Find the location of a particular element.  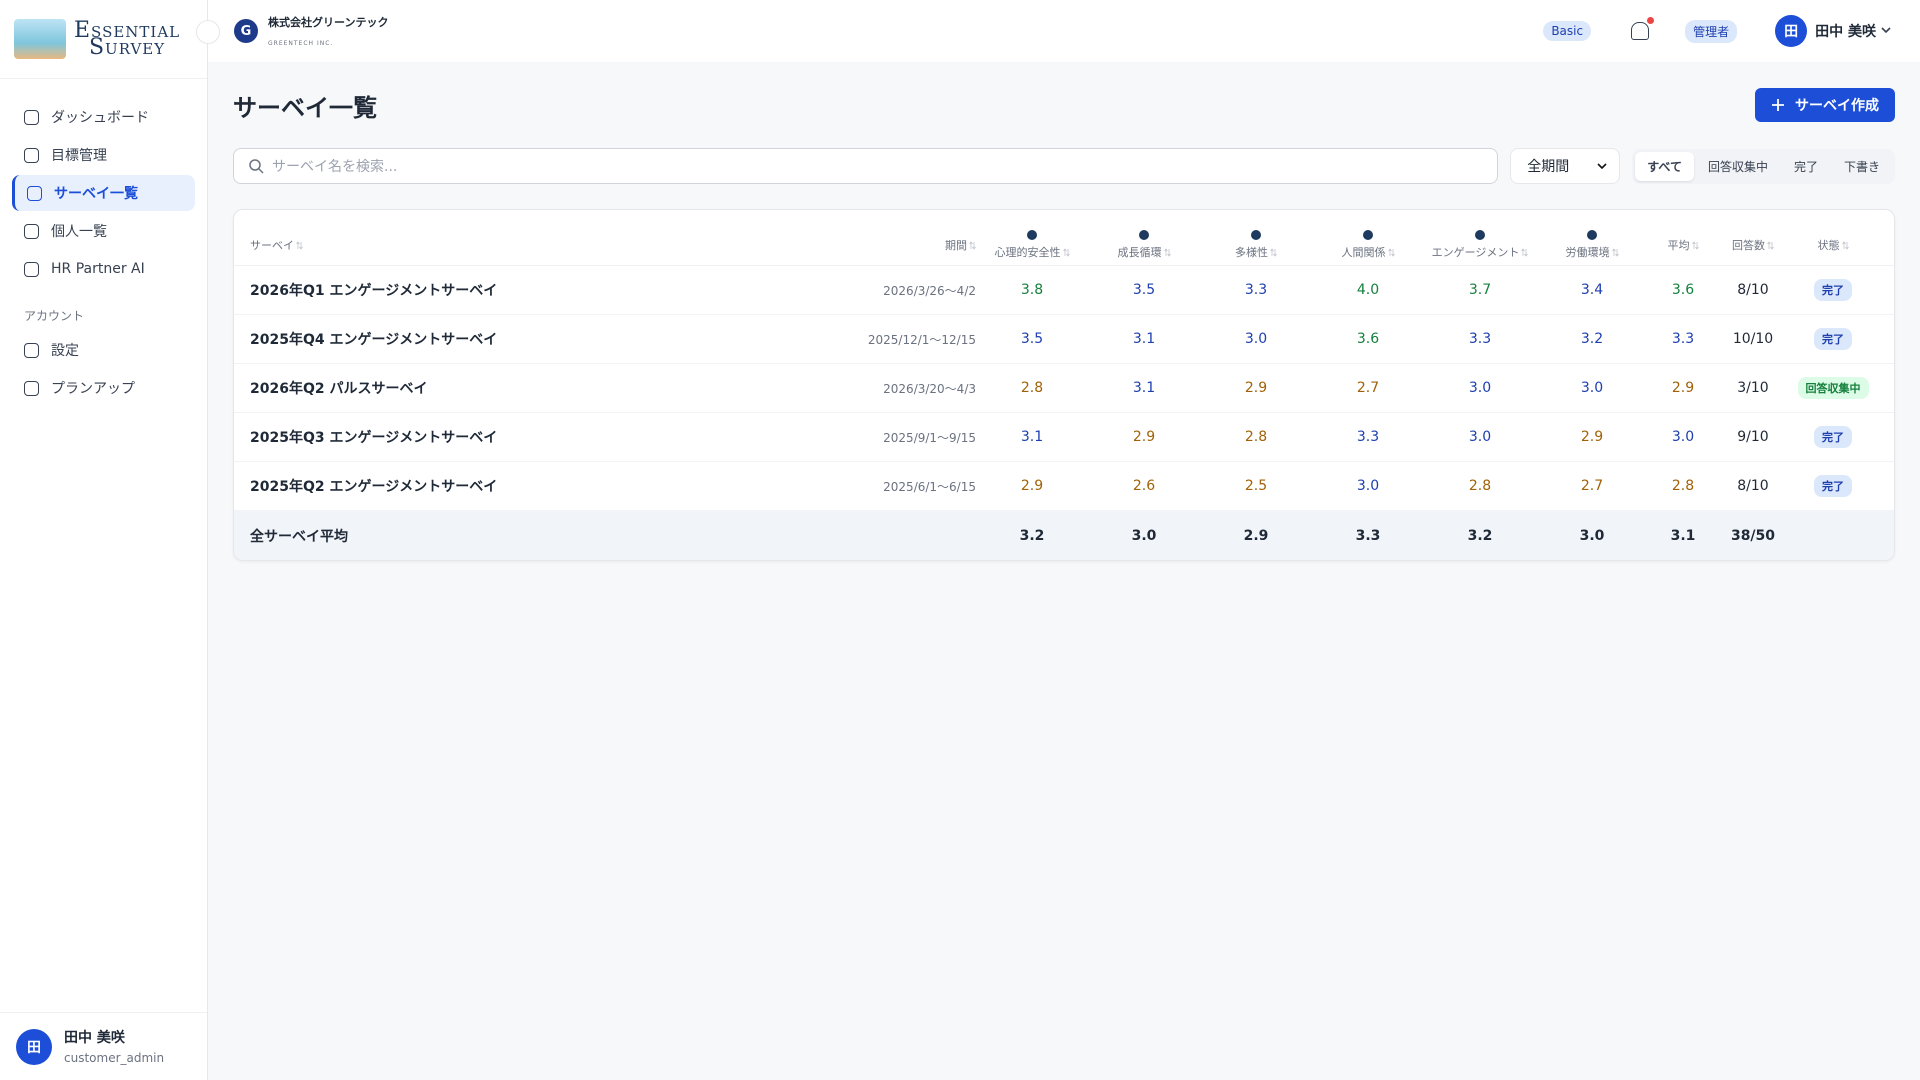

average: 3.3 is located at coordinates (1683, 339).